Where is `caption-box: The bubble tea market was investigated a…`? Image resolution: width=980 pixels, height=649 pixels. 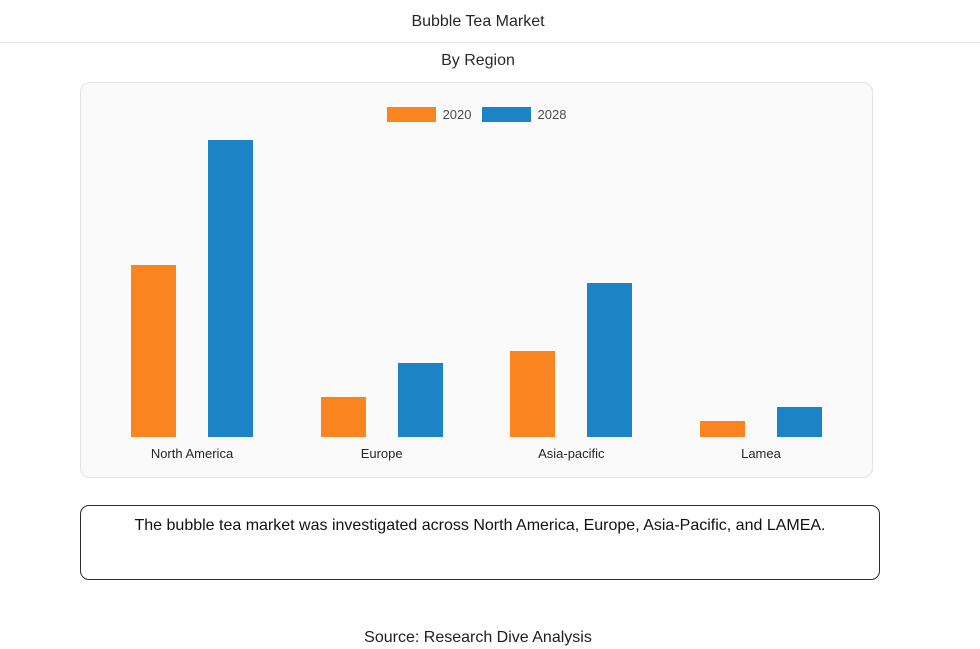 caption-box: The bubble tea market was investigated a… is located at coordinates (480, 542).